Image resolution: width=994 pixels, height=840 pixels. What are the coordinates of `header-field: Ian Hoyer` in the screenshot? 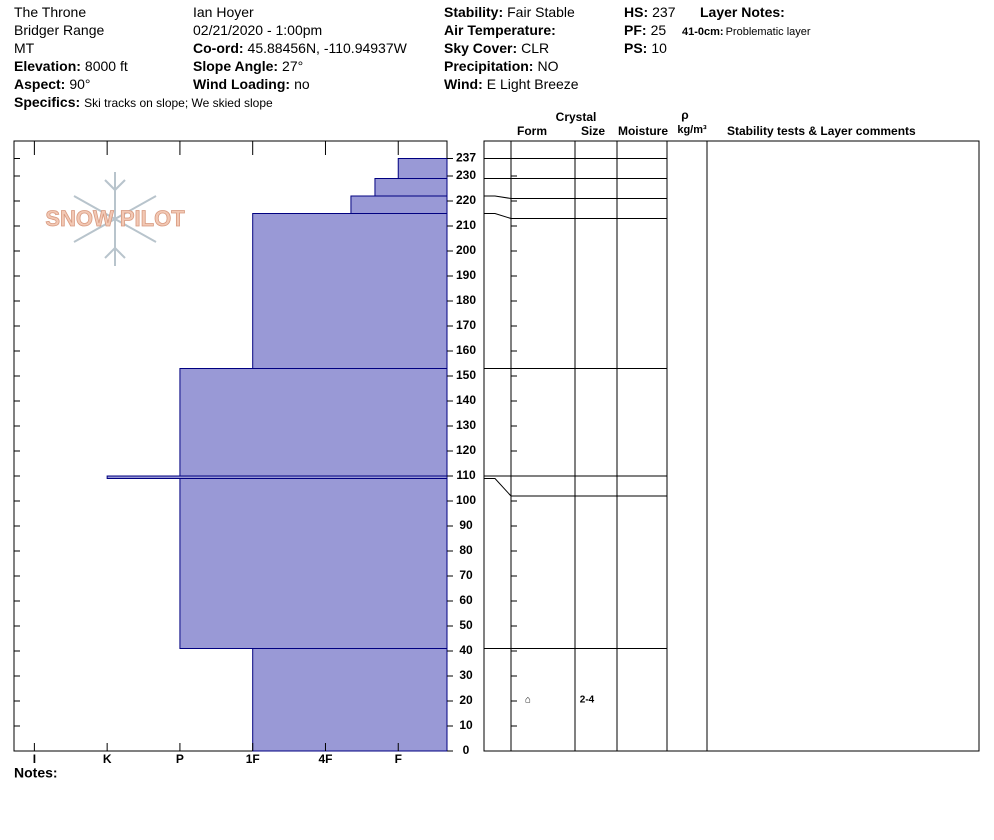 It's located at (223, 12).